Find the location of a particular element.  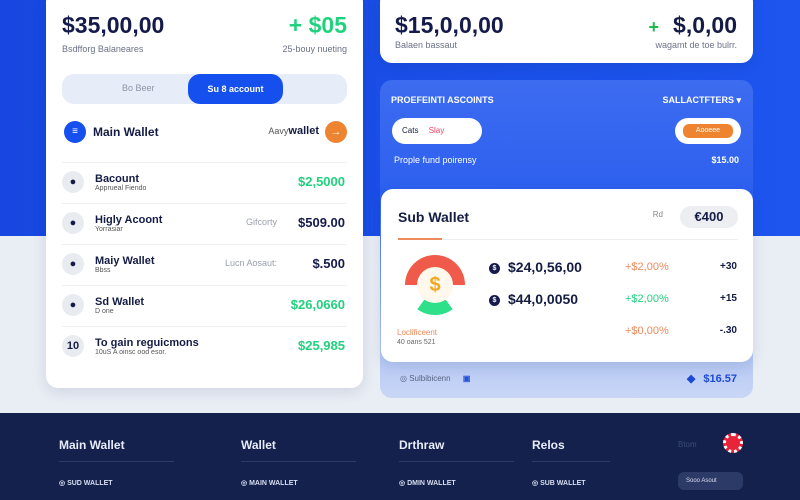

row-subtitle: 10uS A oinsc ood esor. is located at coordinates (131, 352).